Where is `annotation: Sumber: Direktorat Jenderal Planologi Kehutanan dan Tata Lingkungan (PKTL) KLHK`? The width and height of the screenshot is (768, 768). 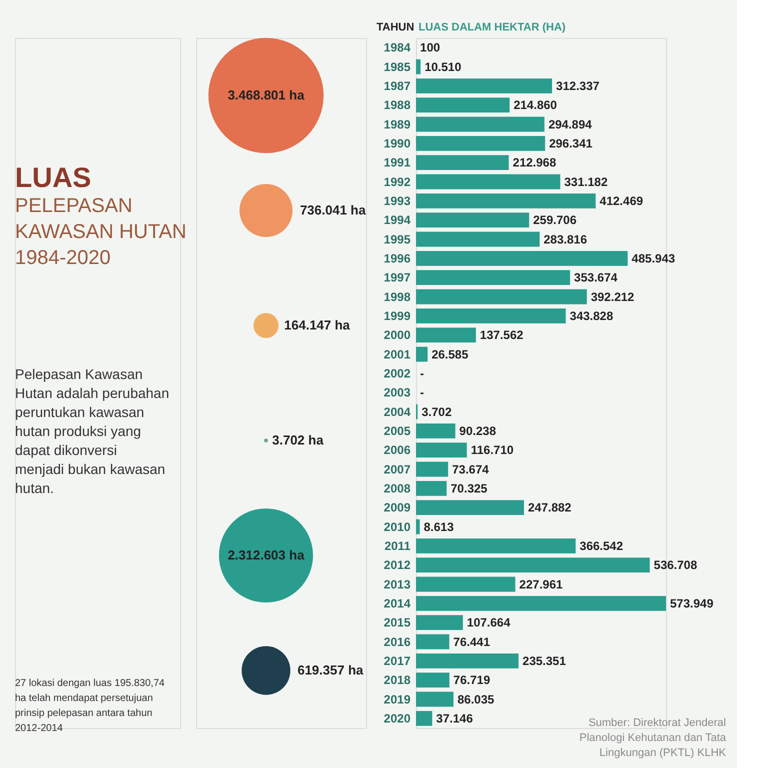
annotation: Sumber: Direktorat Jenderal Planologi Kehutanan dan Tata Lingkungan (PKTL) KLHK is located at coordinates (653, 738).